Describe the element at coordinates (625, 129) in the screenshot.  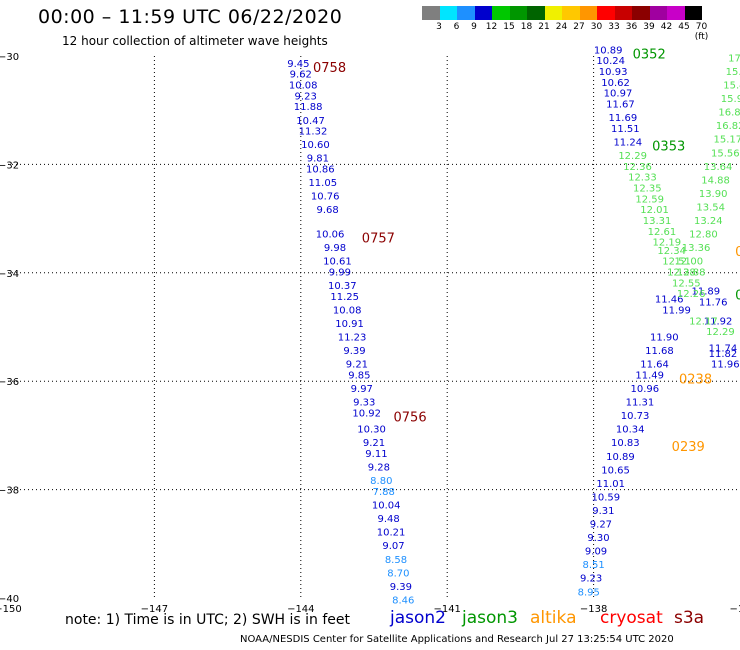
I see `data-label: 11.51` at that location.